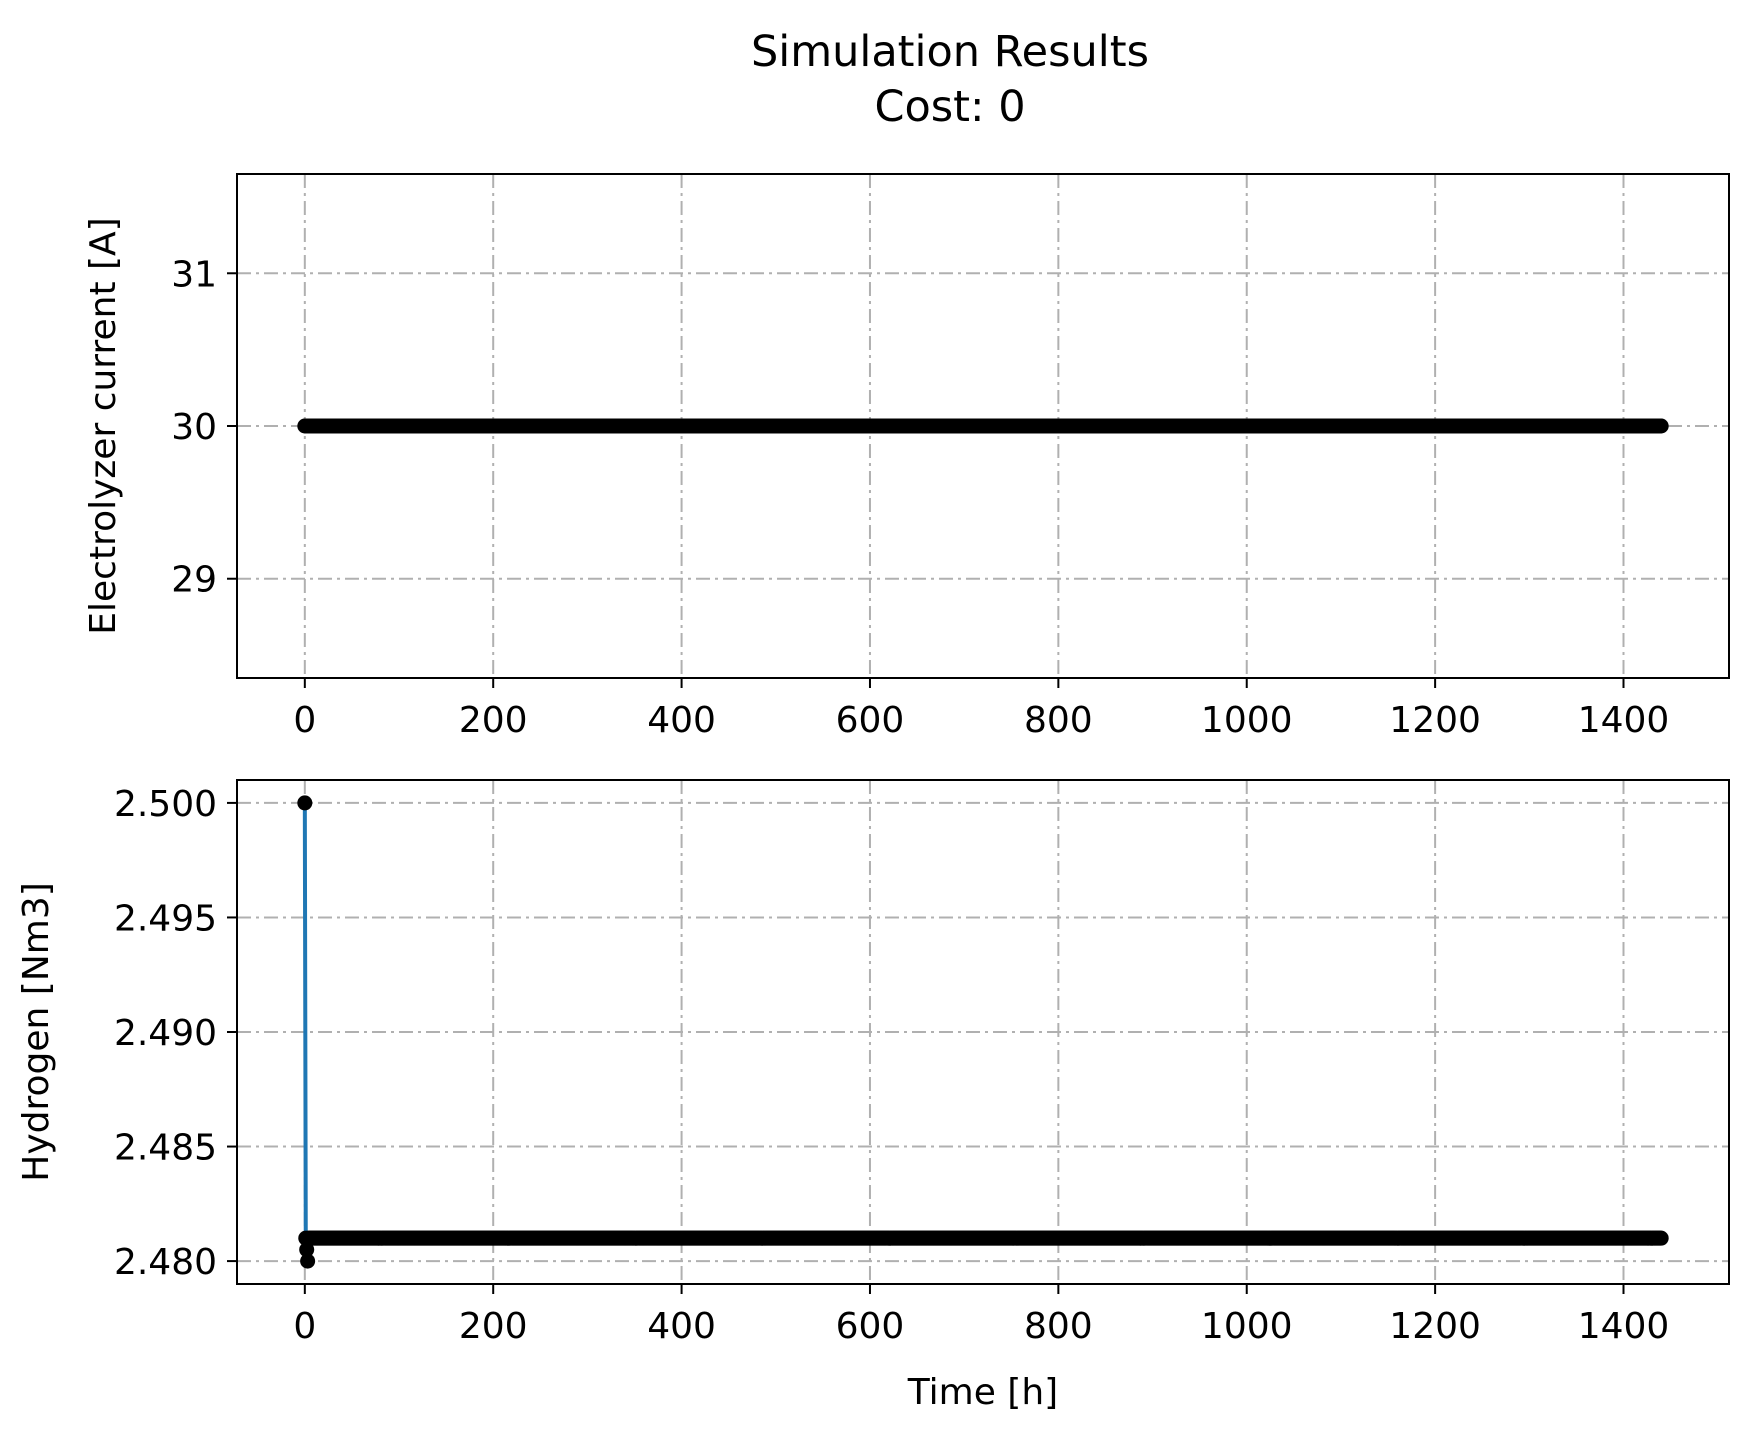 The image size is (1755, 1442). Describe the element at coordinates (36, 1032) in the screenshot. I see `y-axis-label: Hydrogen [Nm3]` at that location.